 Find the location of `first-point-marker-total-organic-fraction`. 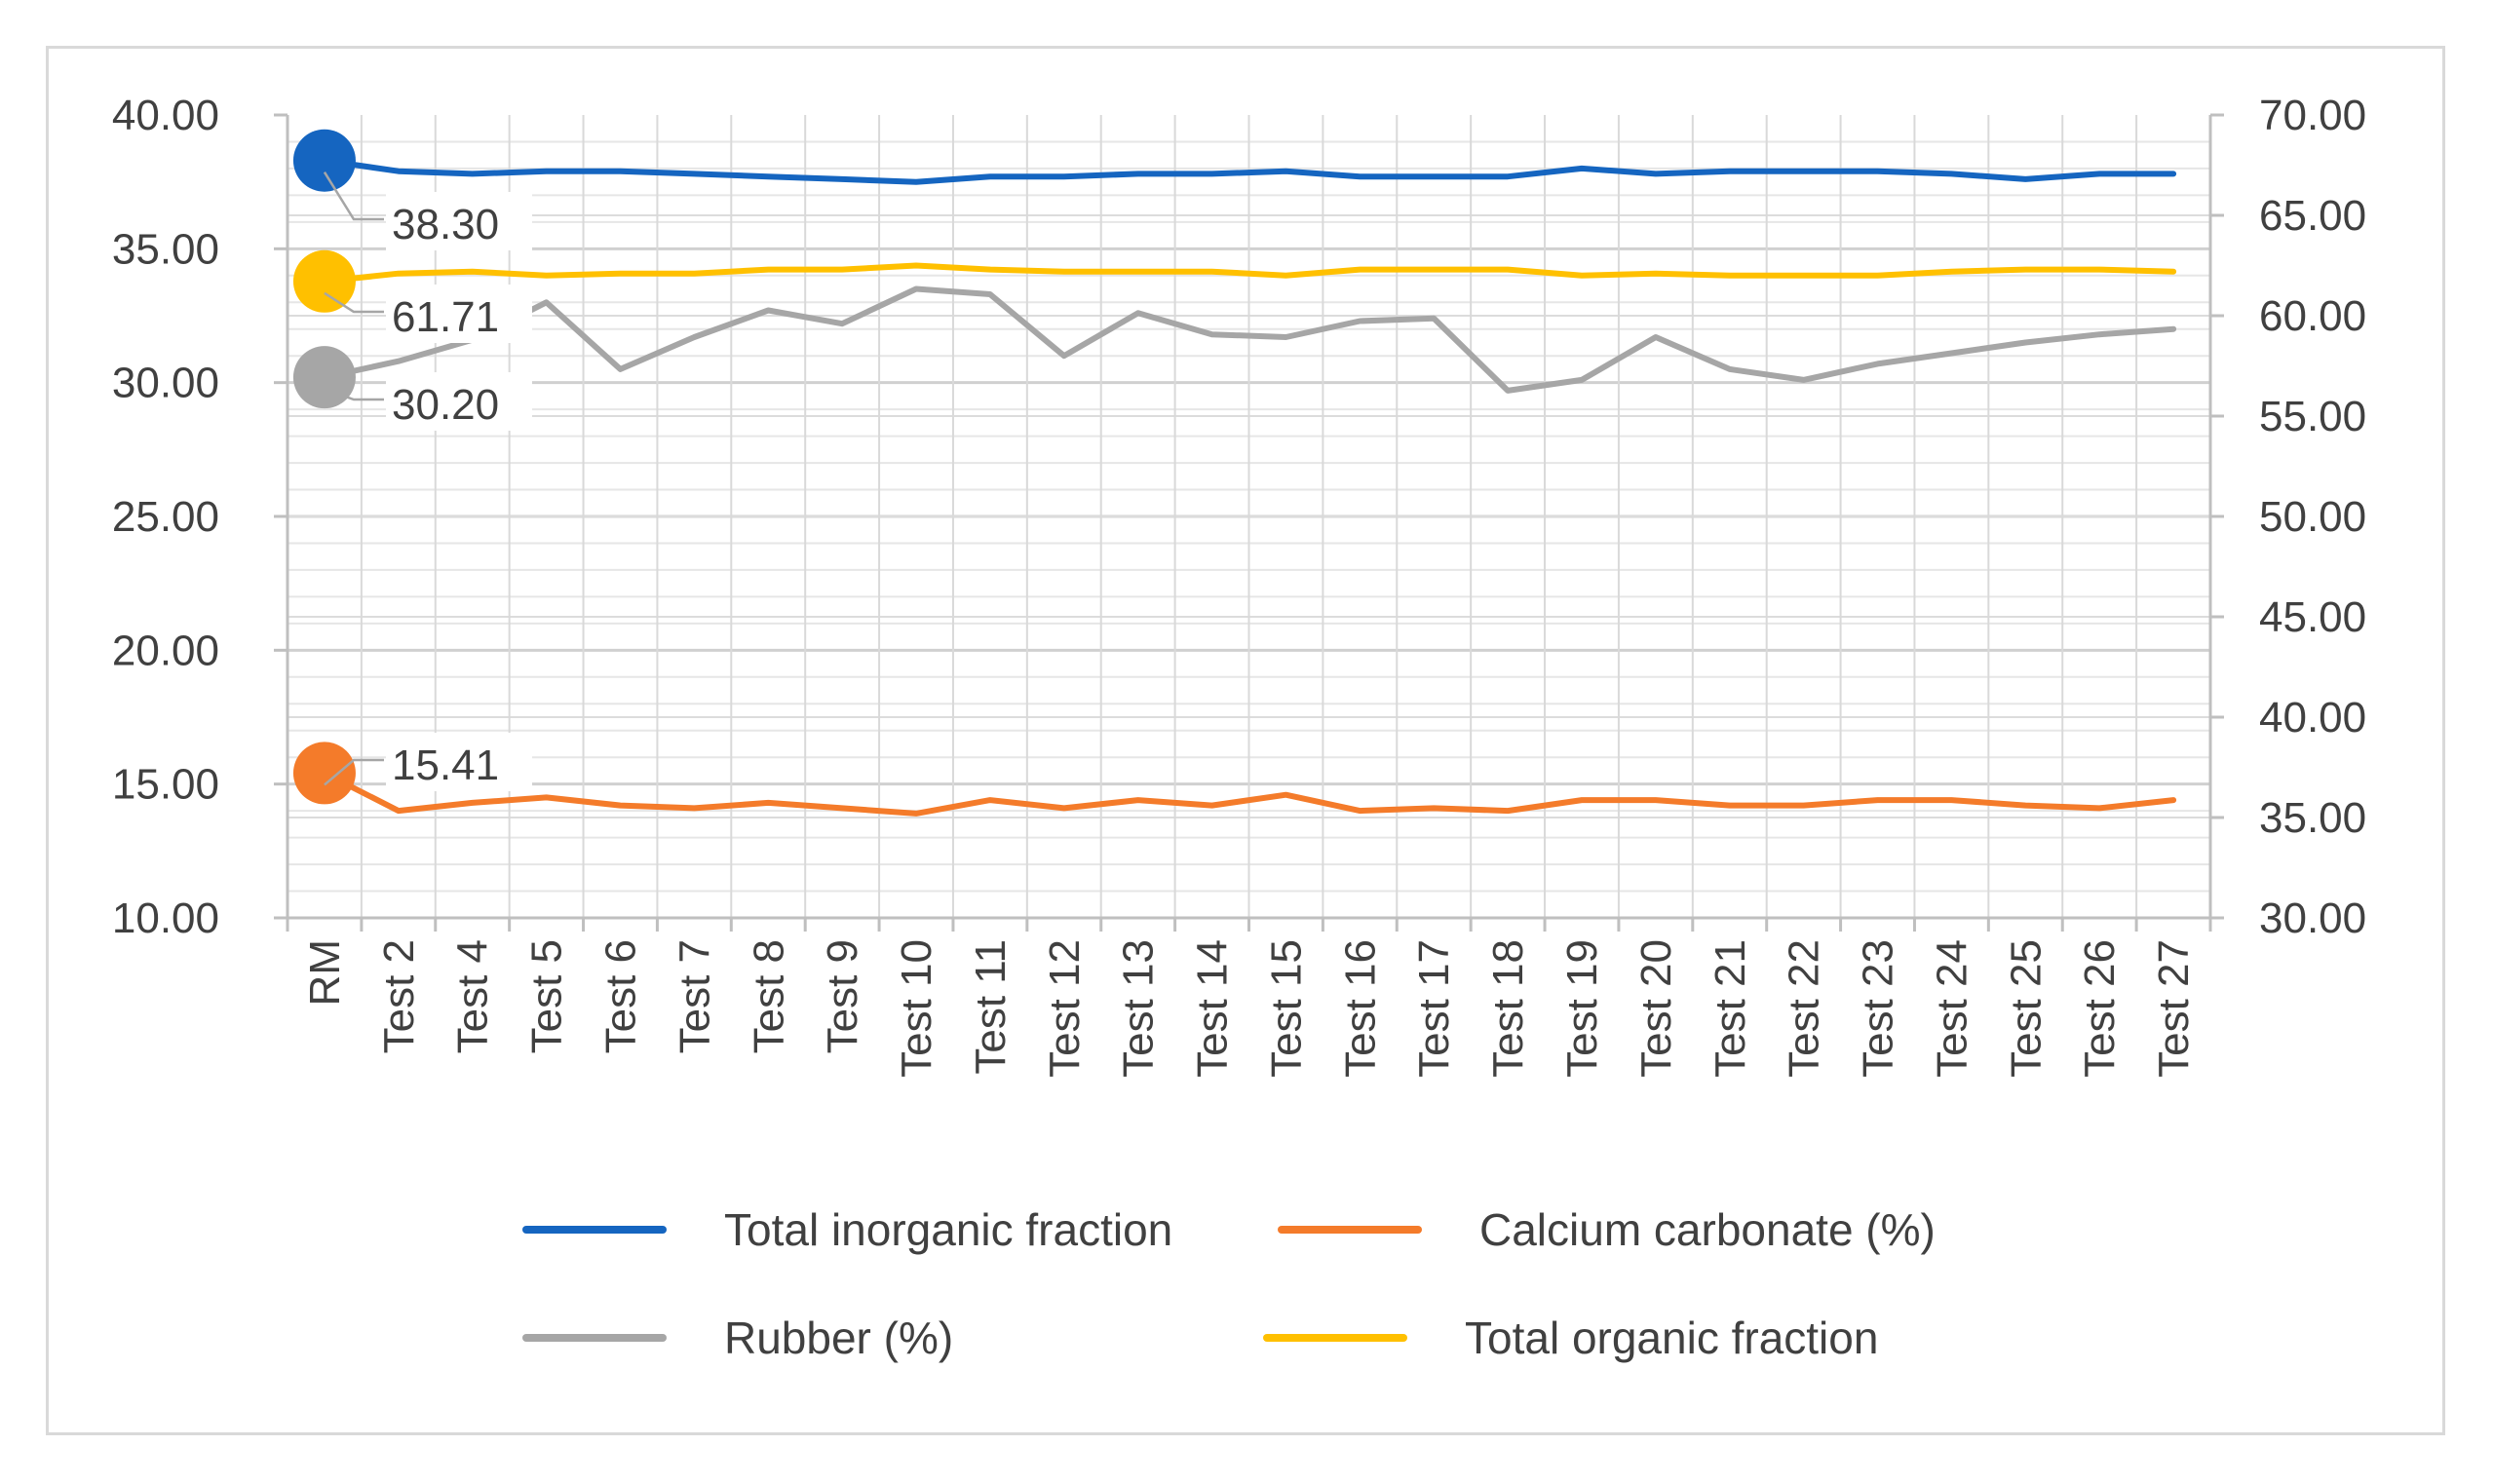

first-point-marker-total-organic-fraction is located at coordinates (324, 281).